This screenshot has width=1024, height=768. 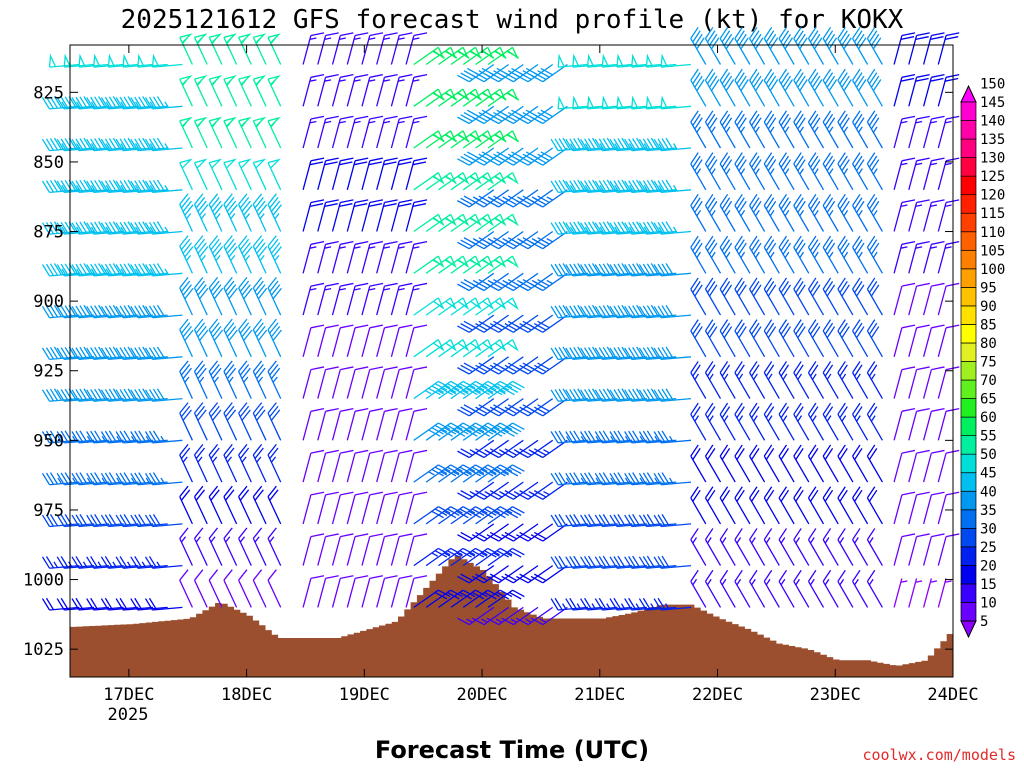 What do you see at coordinates (988, 455) in the screenshot?
I see `colorbar-label: 50` at bounding box center [988, 455].